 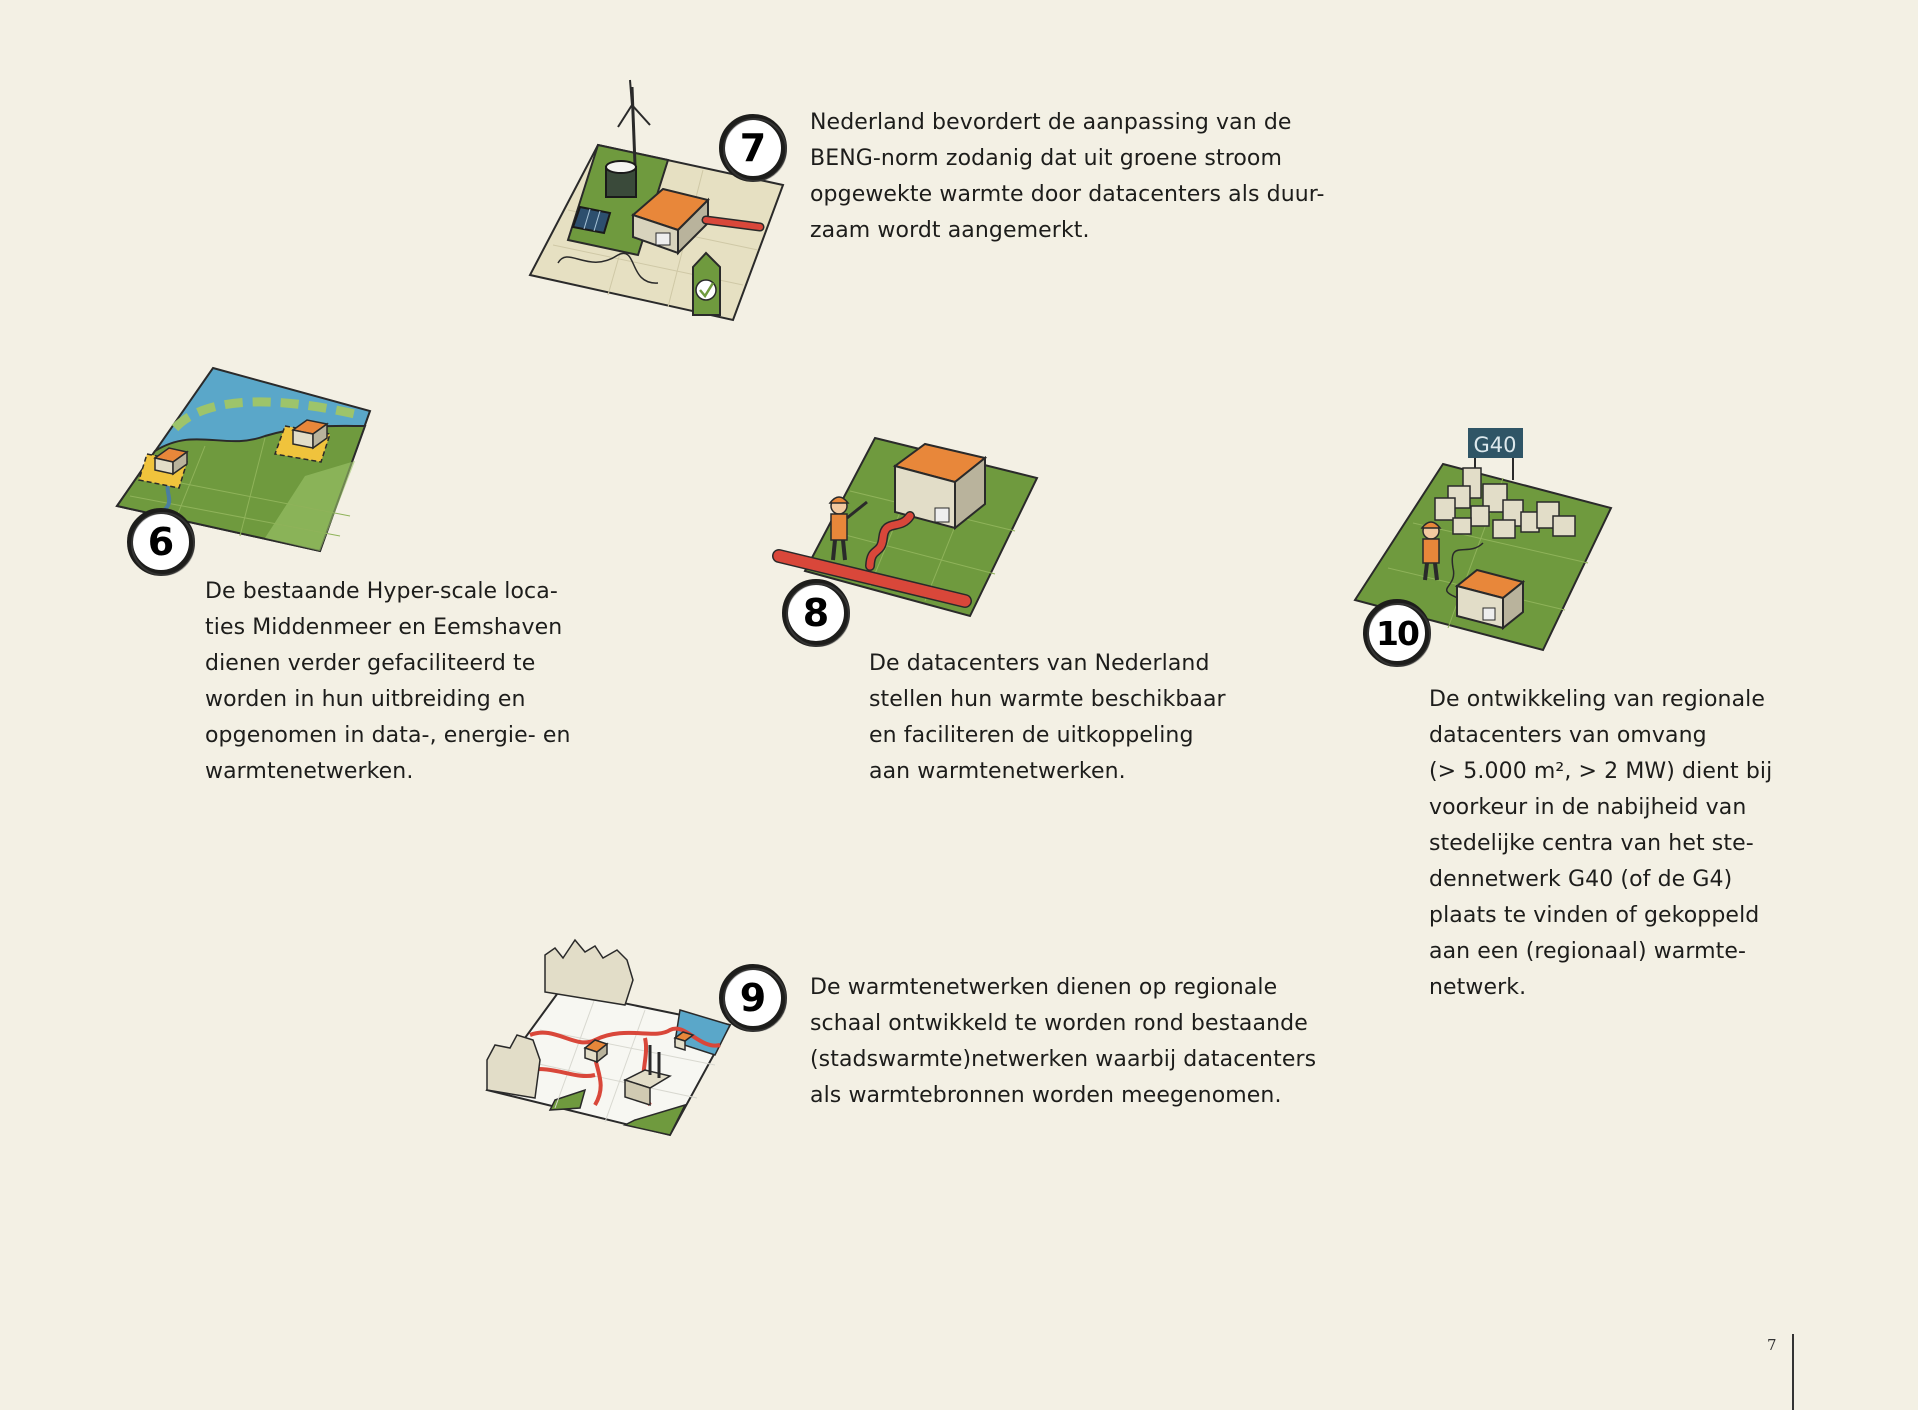 I want to click on item-8-number-badge: 8, so click(x=816, y=613).